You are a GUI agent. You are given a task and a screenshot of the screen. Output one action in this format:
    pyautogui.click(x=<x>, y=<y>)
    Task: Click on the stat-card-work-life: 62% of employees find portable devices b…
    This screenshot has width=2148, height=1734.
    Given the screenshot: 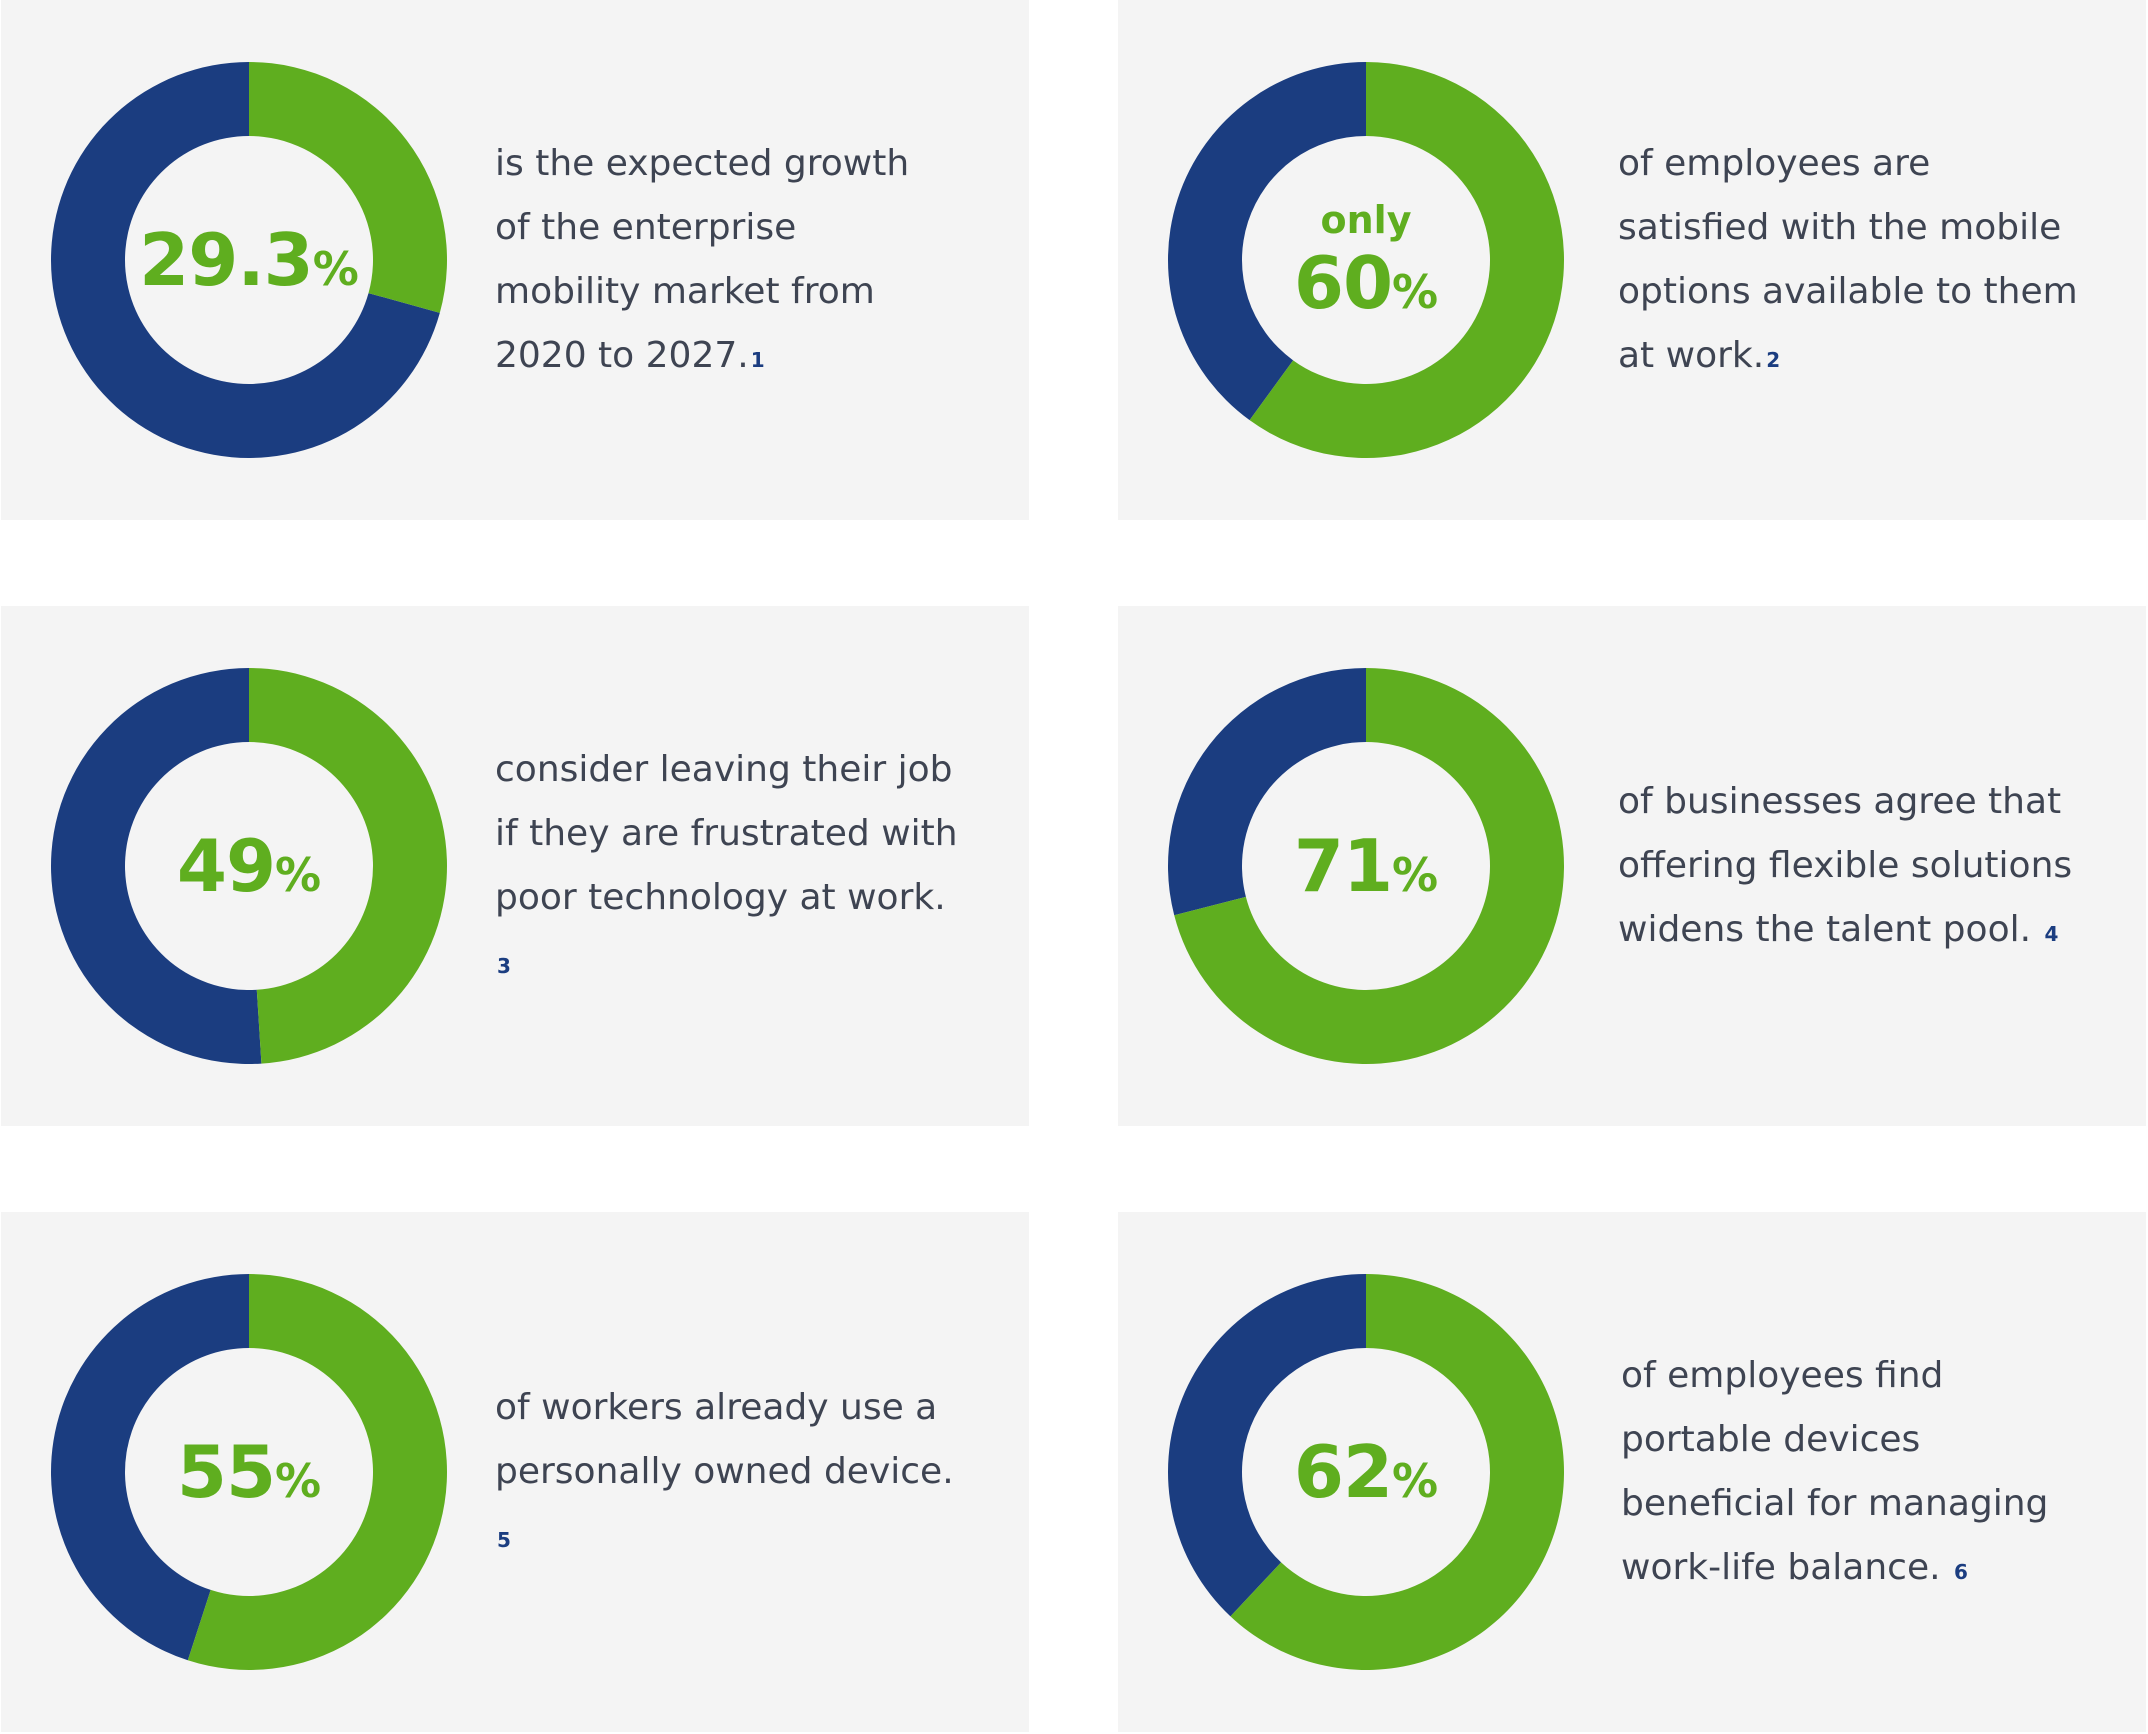 What is the action you would take?
    pyautogui.click(x=1632, y=1472)
    